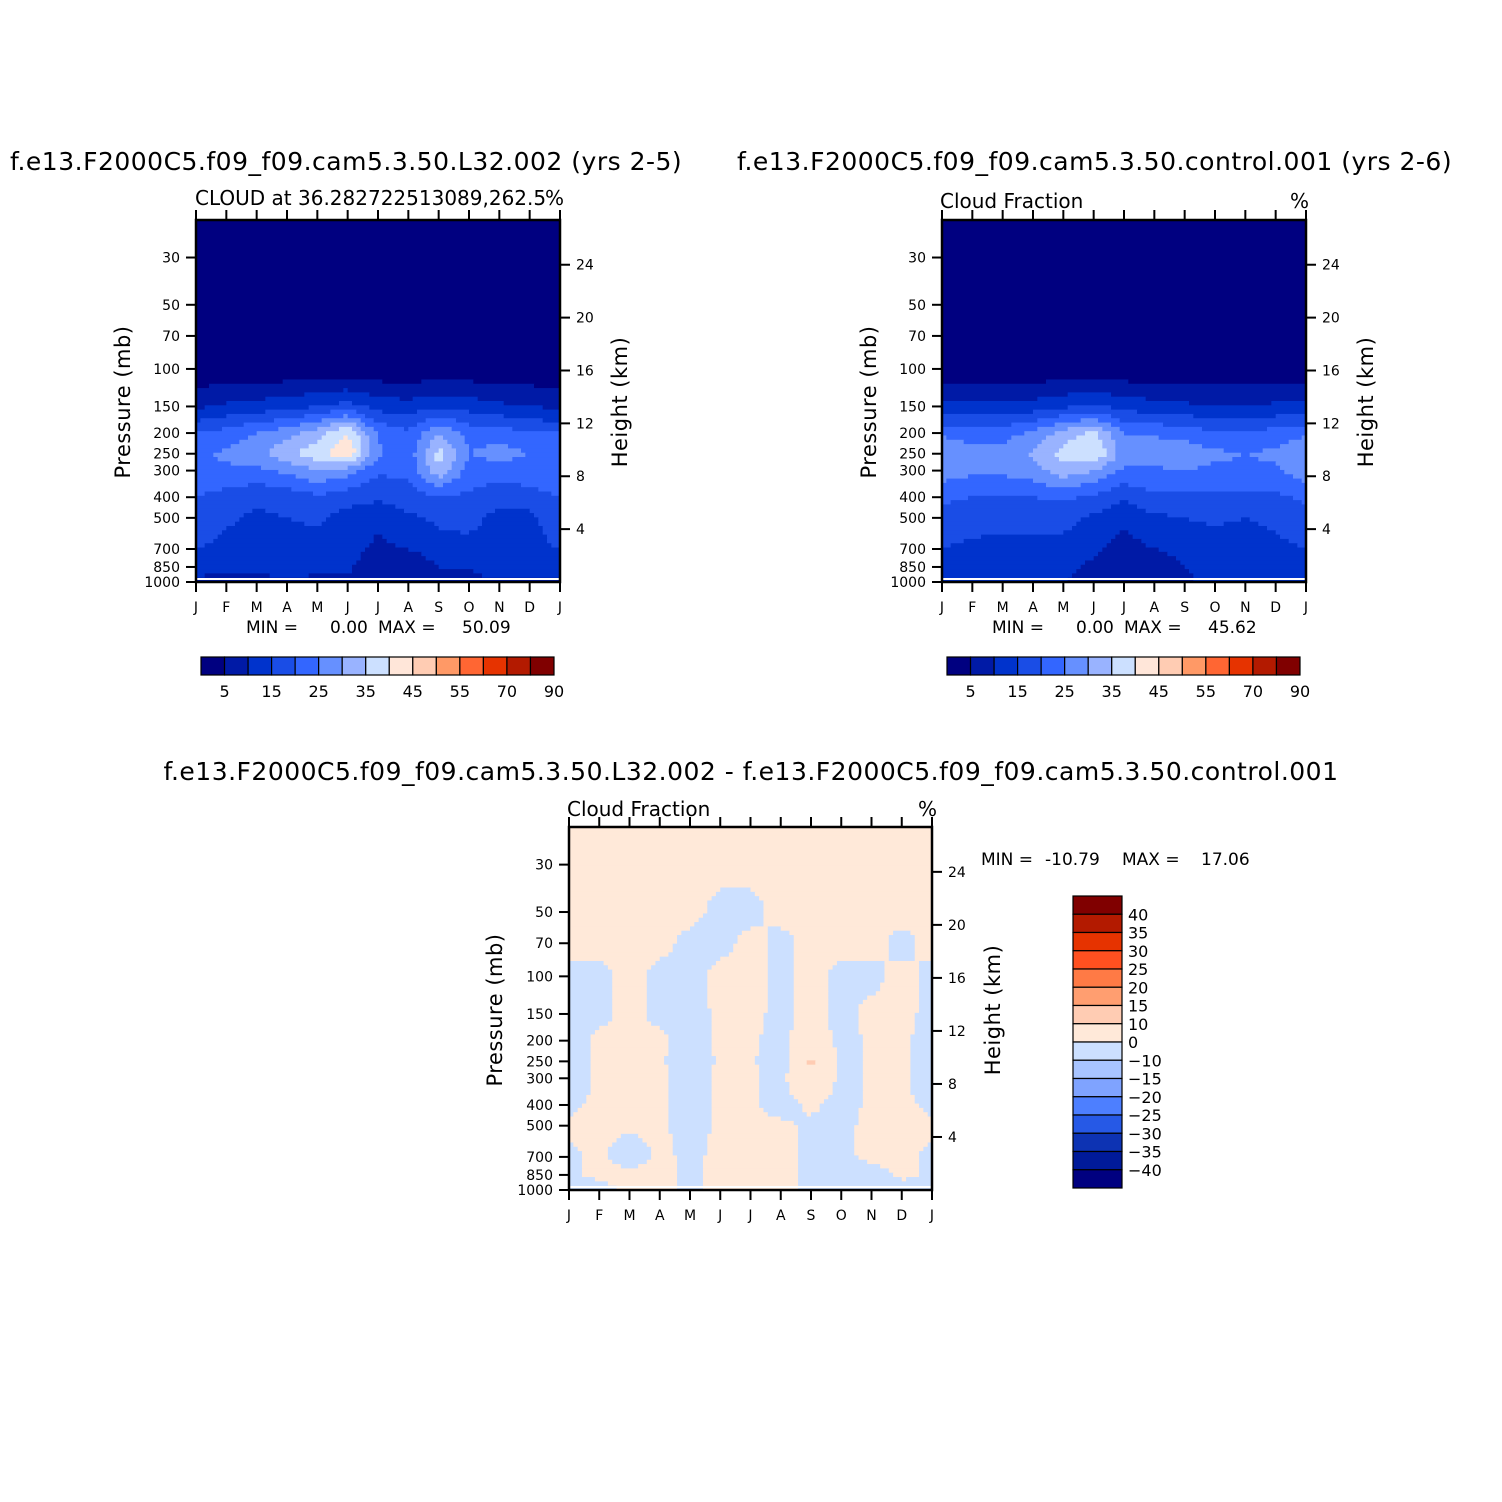 Image resolution: width=1502 pixels, height=1502 pixels. What do you see at coordinates (957, 926) in the screenshot?
I see `y-tick-label-right: 20` at bounding box center [957, 926].